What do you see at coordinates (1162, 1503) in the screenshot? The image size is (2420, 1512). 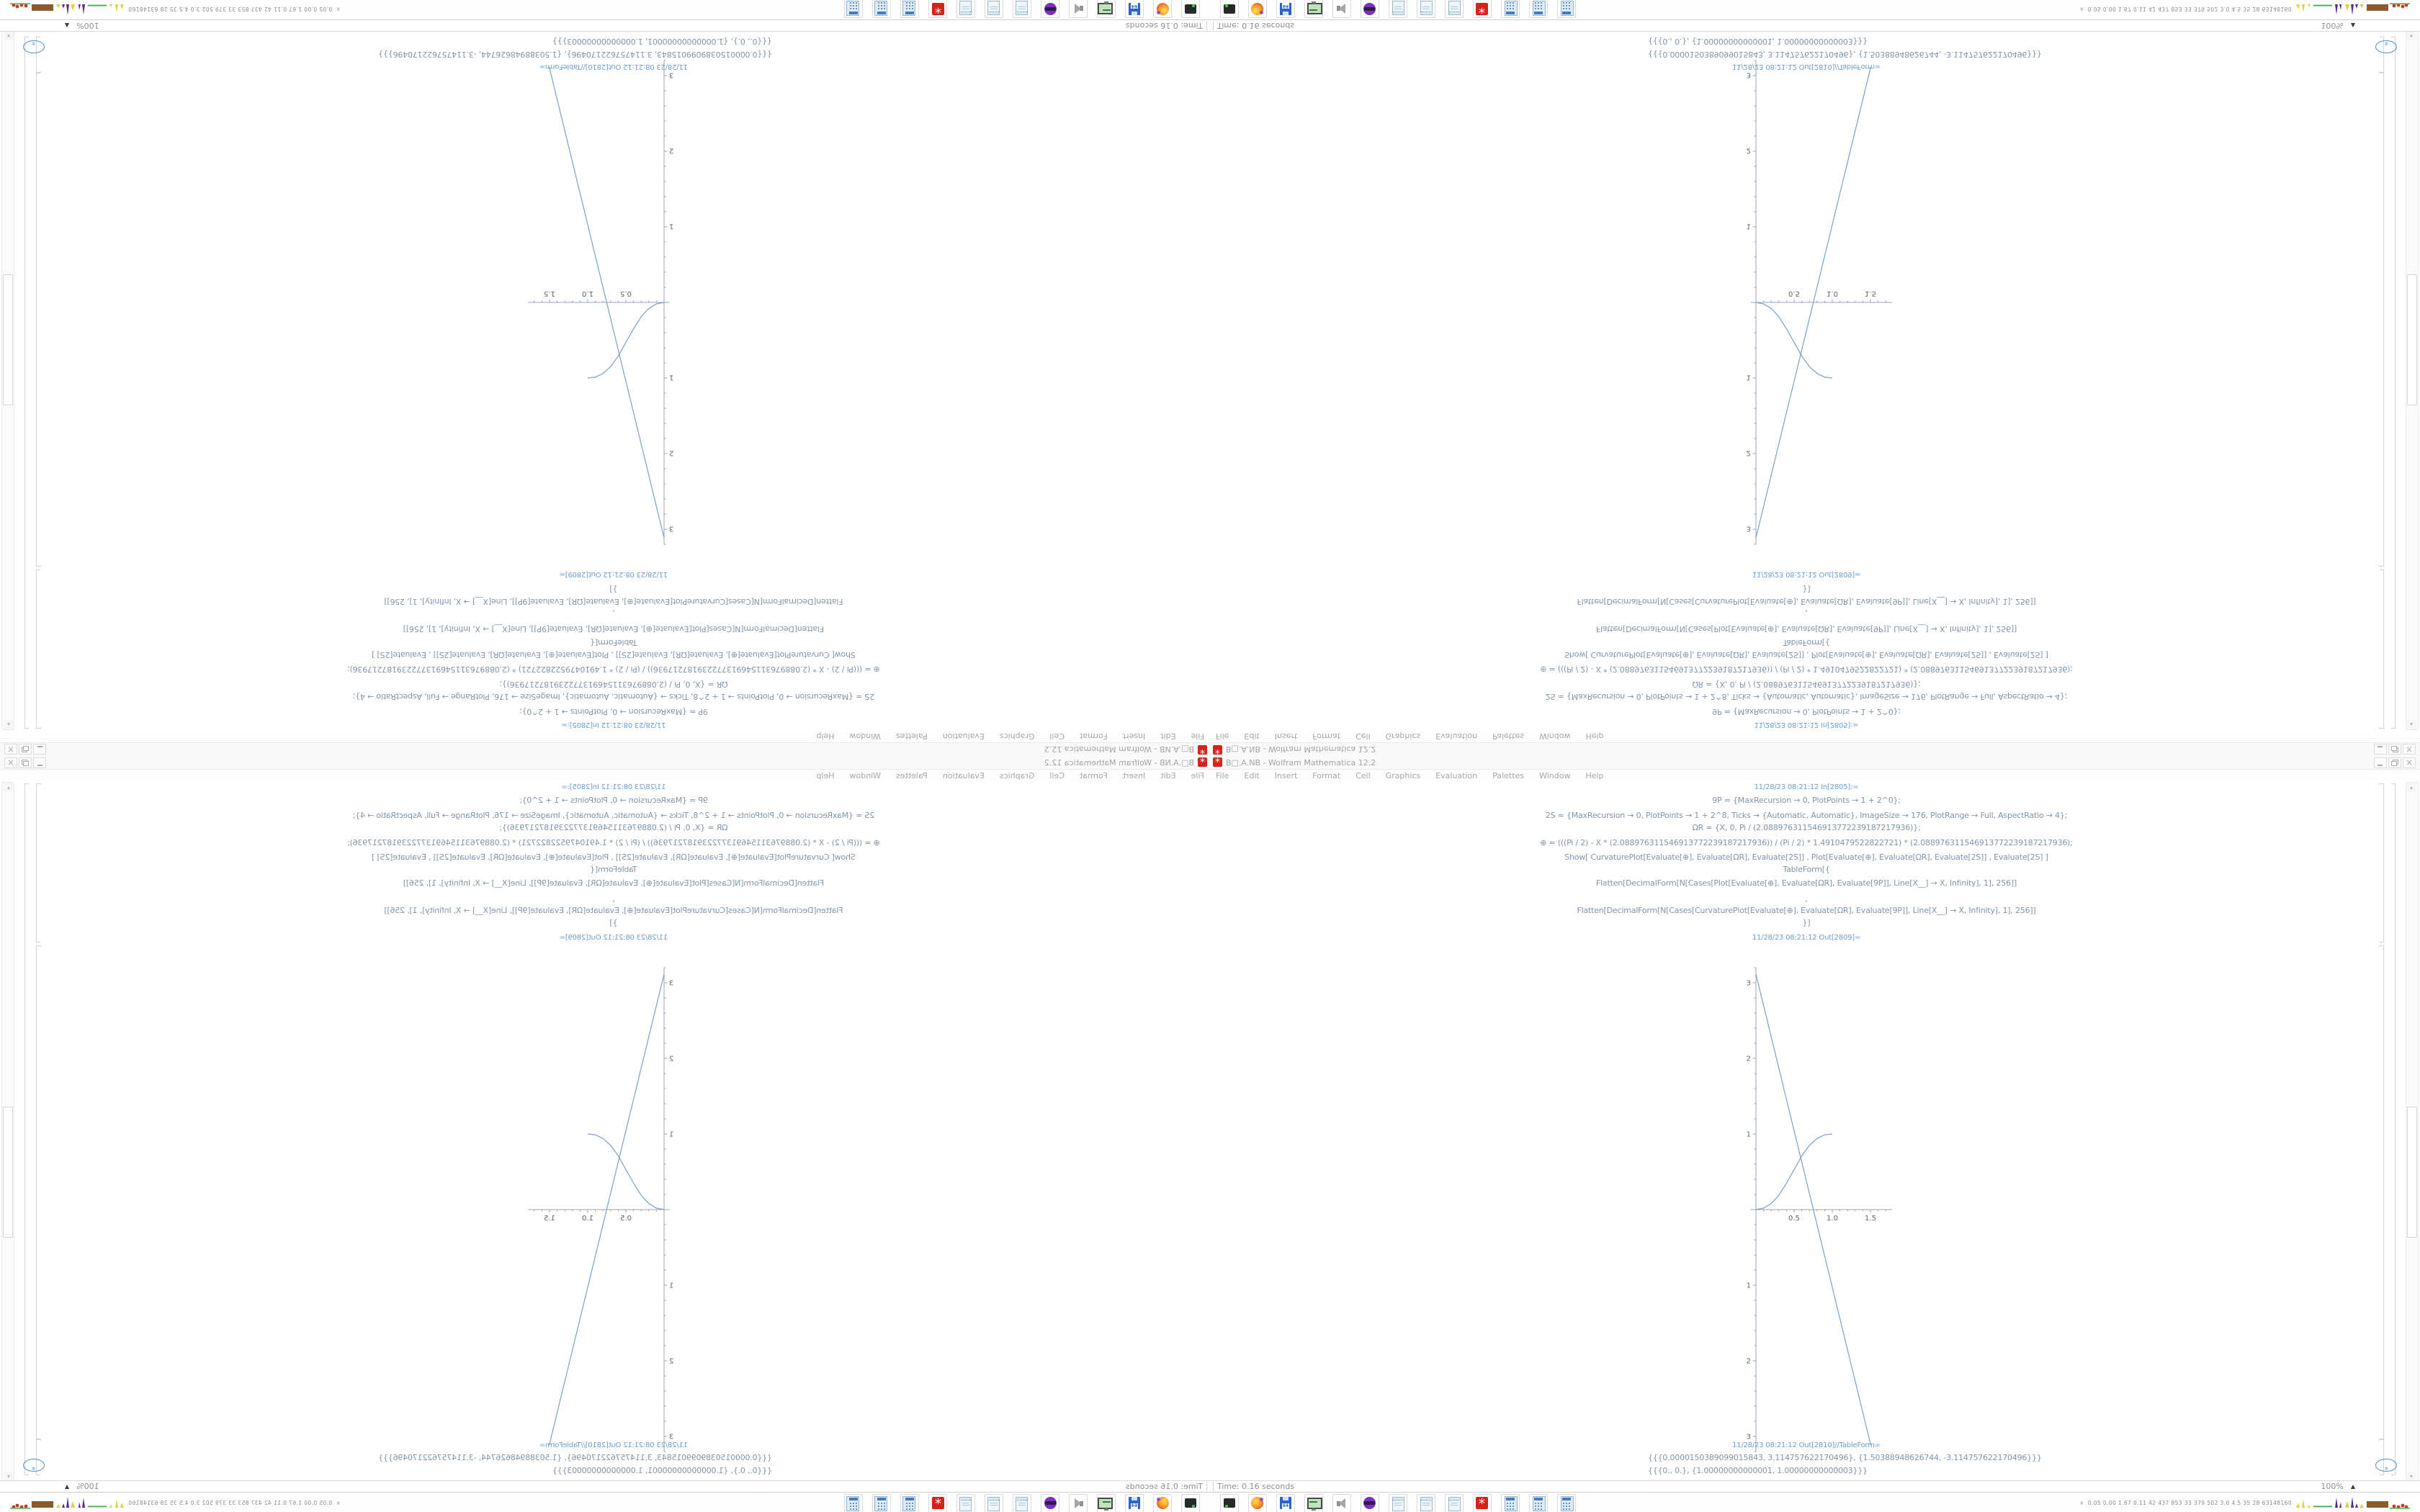 I see `firefox-icon` at bounding box center [1162, 1503].